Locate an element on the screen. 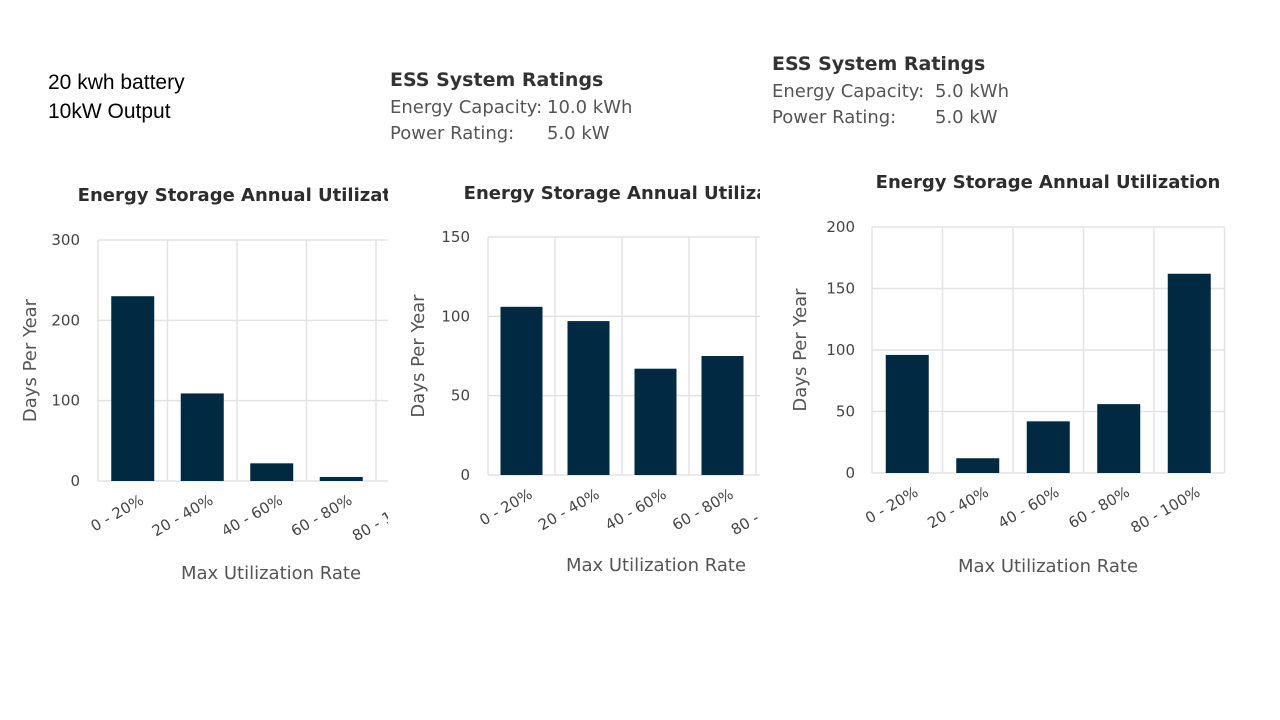  y-tick-label: 300 is located at coordinates (65, 240).